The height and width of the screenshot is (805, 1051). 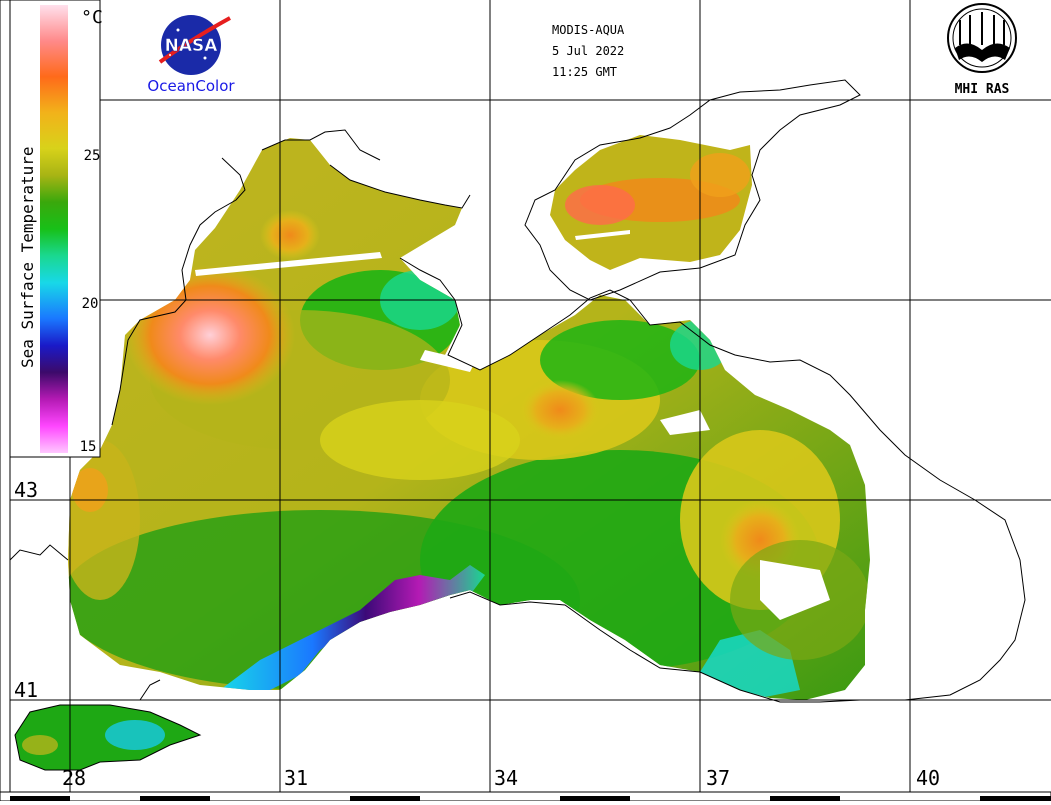 What do you see at coordinates (92, 17) in the screenshot?
I see `legend-unit: °C` at bounding box center [92, 17].